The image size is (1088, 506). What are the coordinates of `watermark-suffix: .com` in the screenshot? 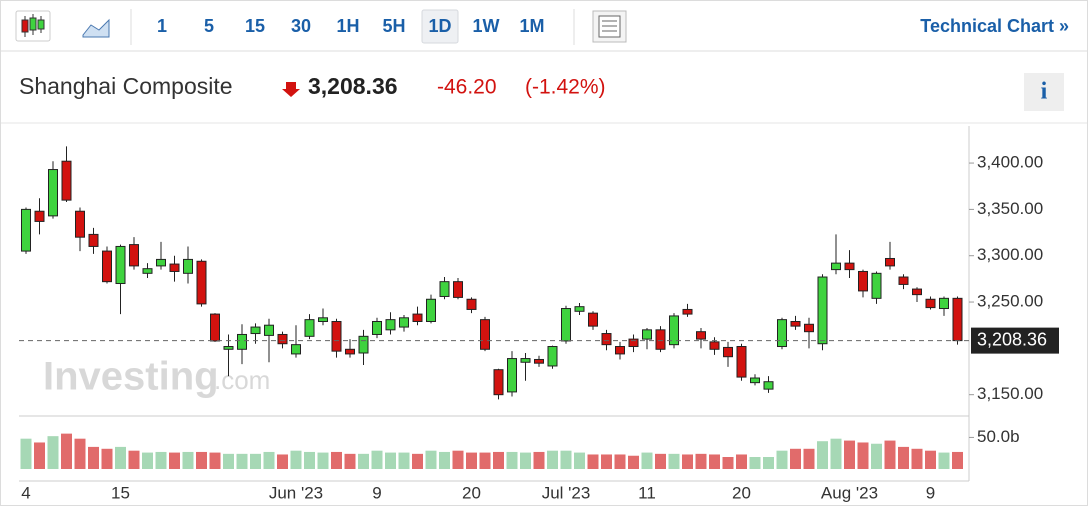 It's located at (242, 380).